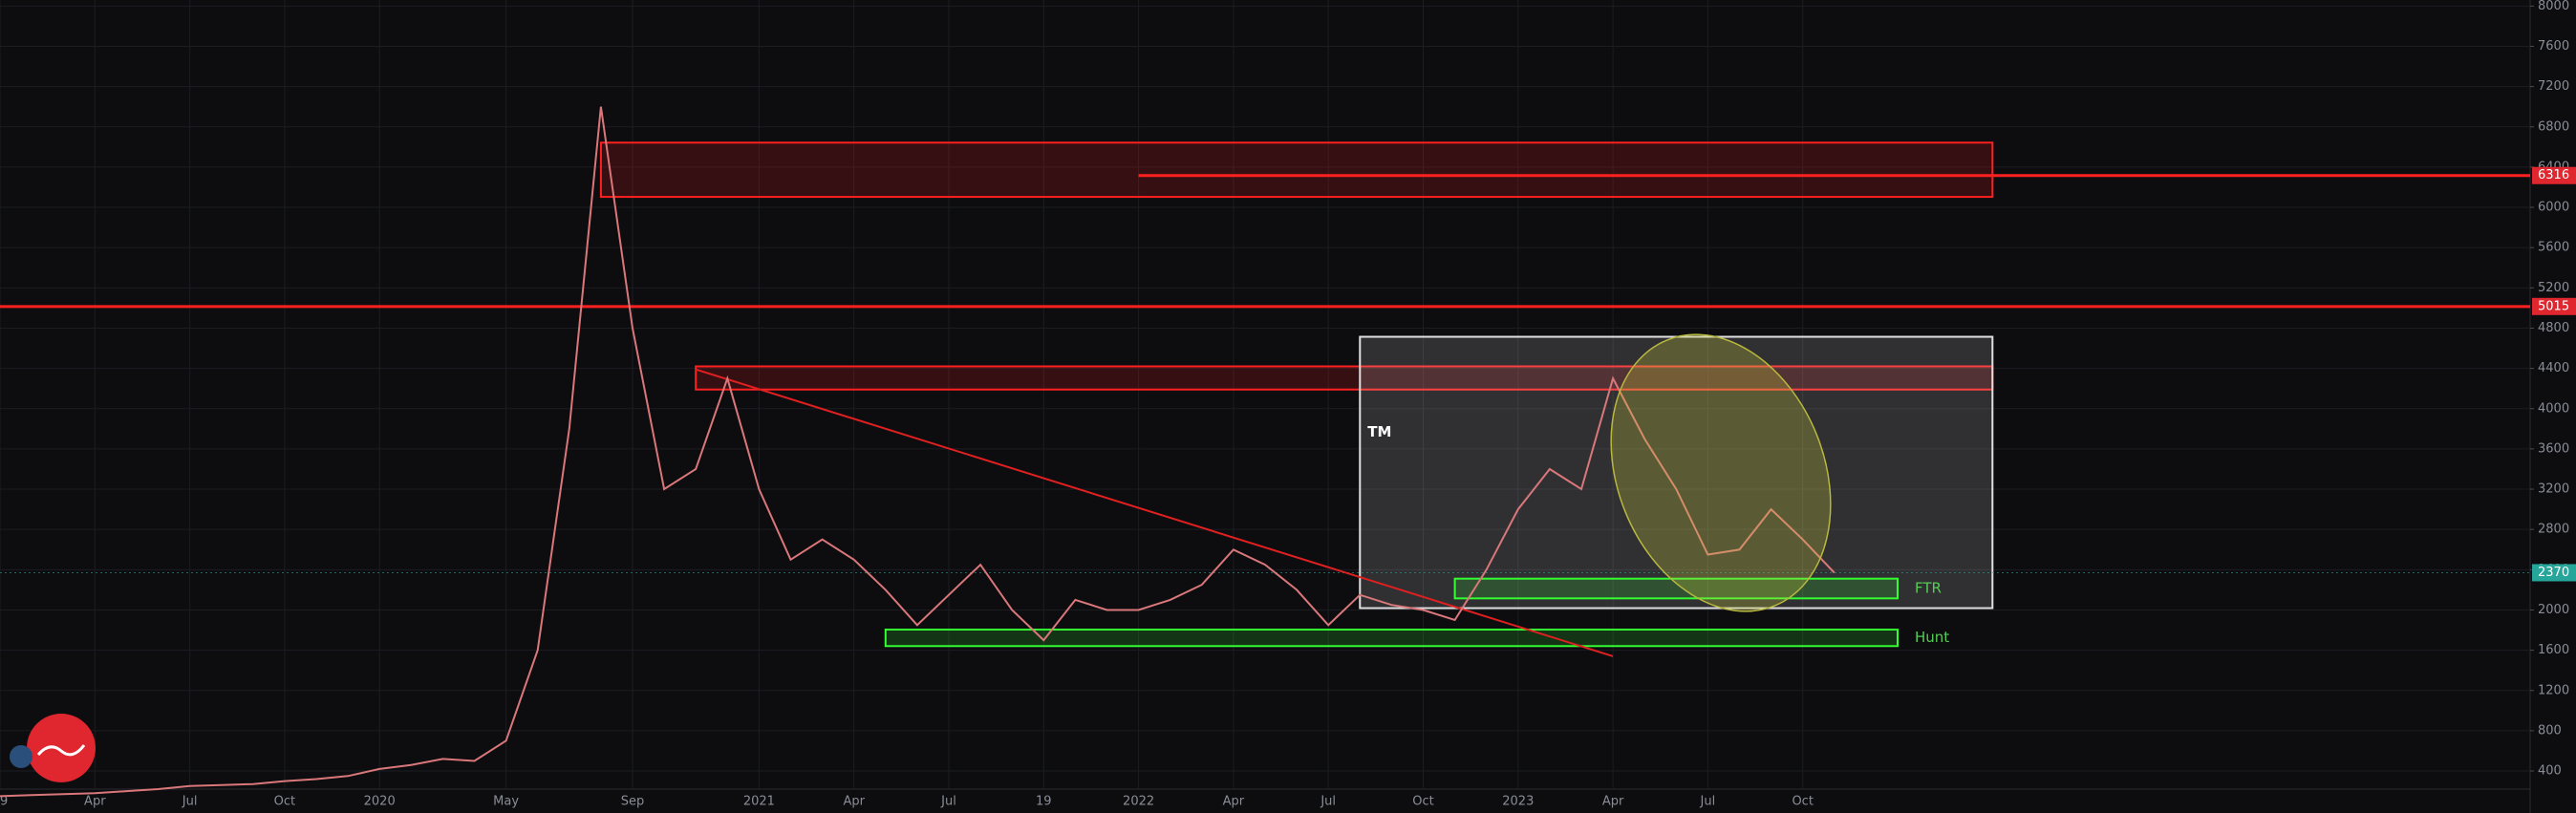  Describe the element at coordinates (1932, 637) in the screenshot. I see `zone-label: Hunt` at that location.